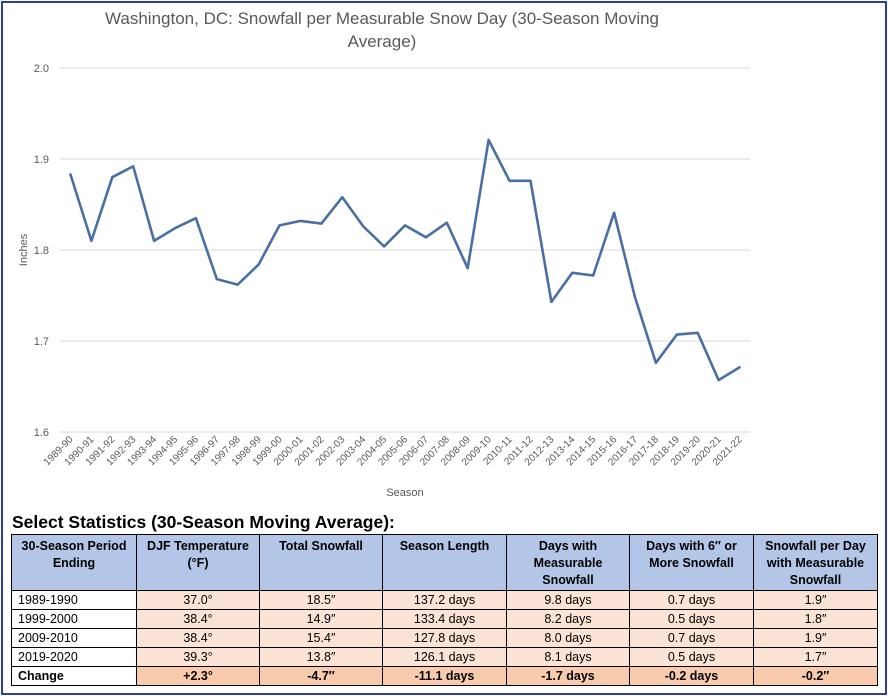 The width and height of the screenshot is (888, 696). I want to click on y-axis-label: Inches, so click(24, 249).